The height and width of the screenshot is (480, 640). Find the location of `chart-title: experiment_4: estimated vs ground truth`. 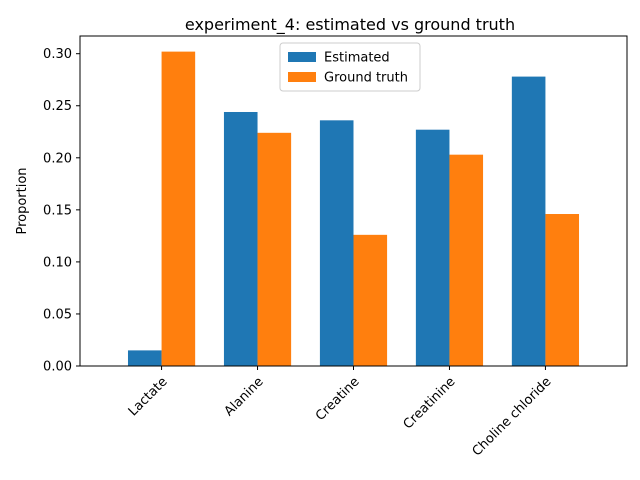

chart-title: experiment_4: estimated vs ground truth is located at coordinates (350, 25).